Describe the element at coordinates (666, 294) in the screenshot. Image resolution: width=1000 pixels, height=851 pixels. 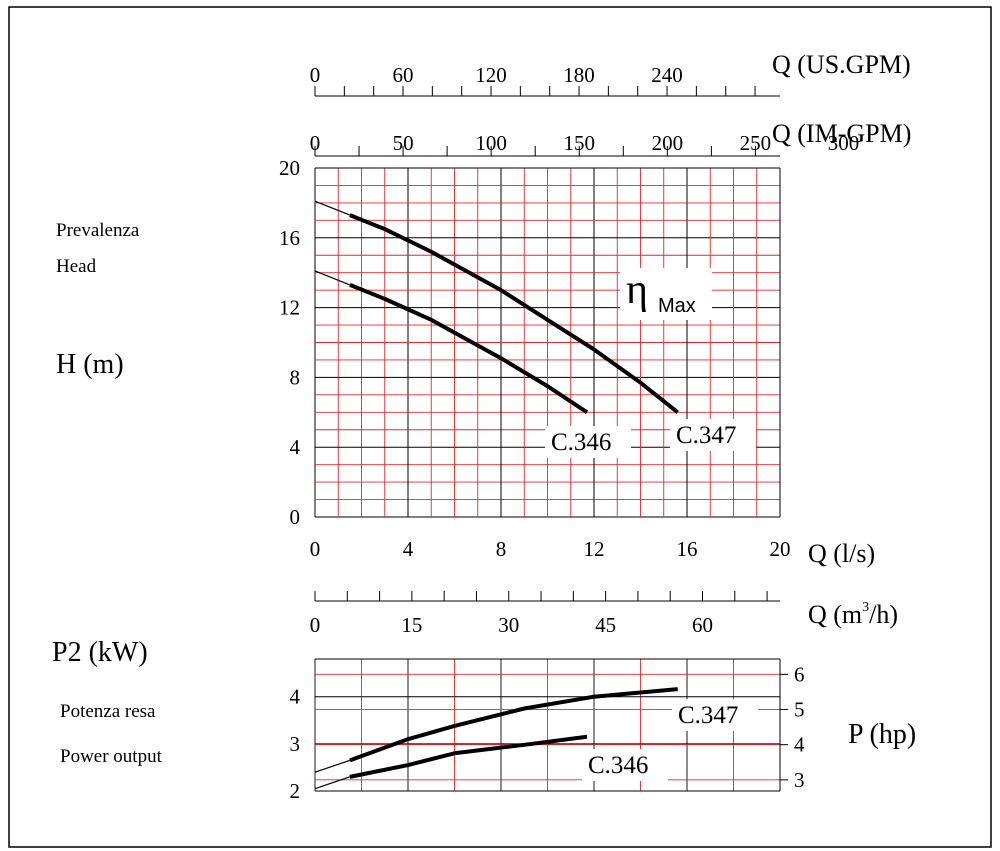
I see `eta-label-bg` at that location.